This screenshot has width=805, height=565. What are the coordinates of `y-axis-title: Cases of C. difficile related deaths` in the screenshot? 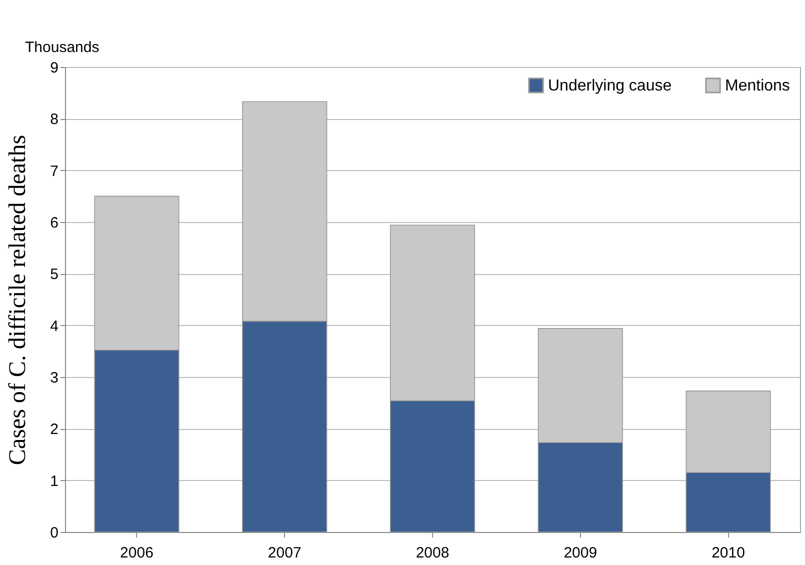 It's located at (18, 300).